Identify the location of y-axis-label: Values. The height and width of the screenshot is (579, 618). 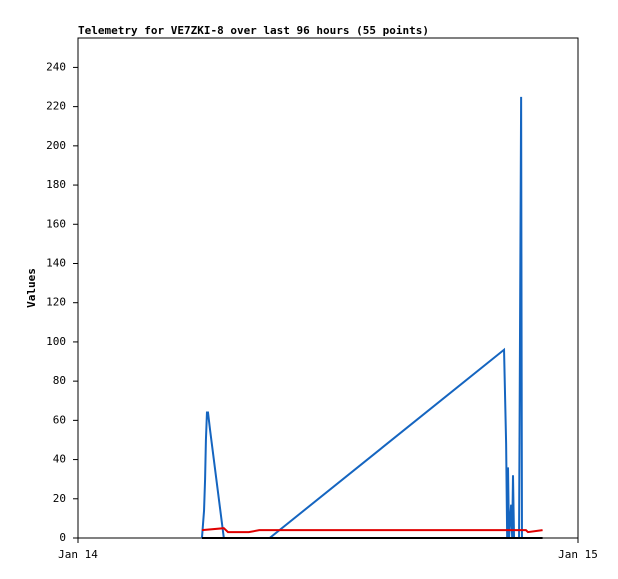
(31, 288).